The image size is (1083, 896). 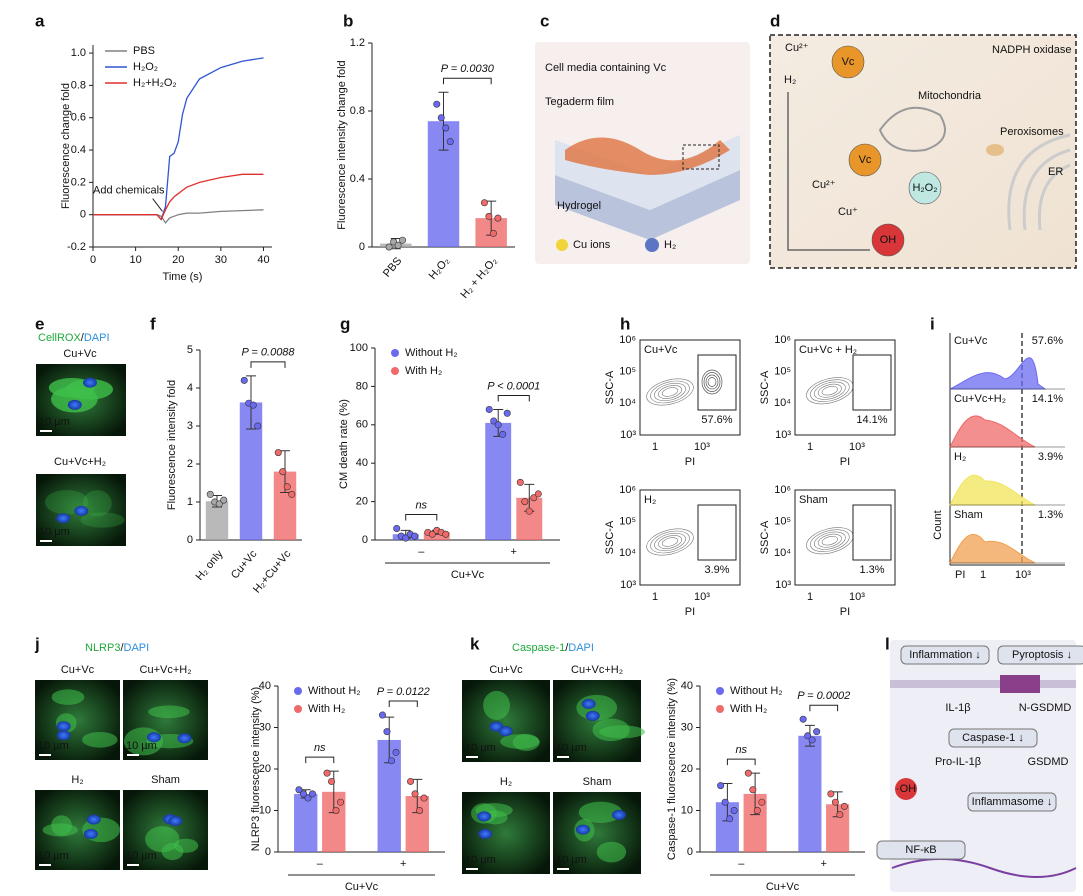 What do you see at coordinates (993, 738) in the screenshot?
I see `schematic-label: Caspase-1 ↓` at bounding box center [993, 738].